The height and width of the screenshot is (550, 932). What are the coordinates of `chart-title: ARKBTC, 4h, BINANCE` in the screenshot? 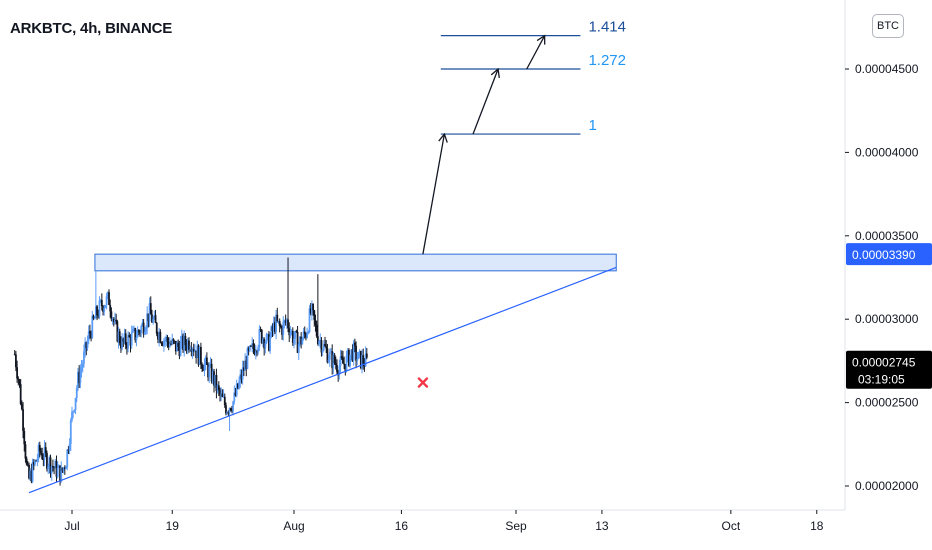 It's located at (91, 28).